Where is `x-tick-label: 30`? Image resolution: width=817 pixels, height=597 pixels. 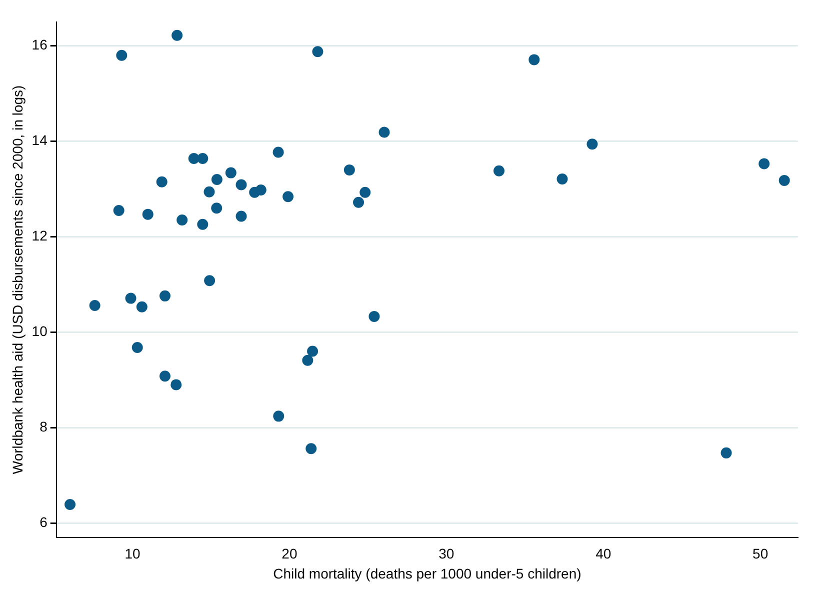
x-tick-label: 30 is located at coordinates (446, 554).